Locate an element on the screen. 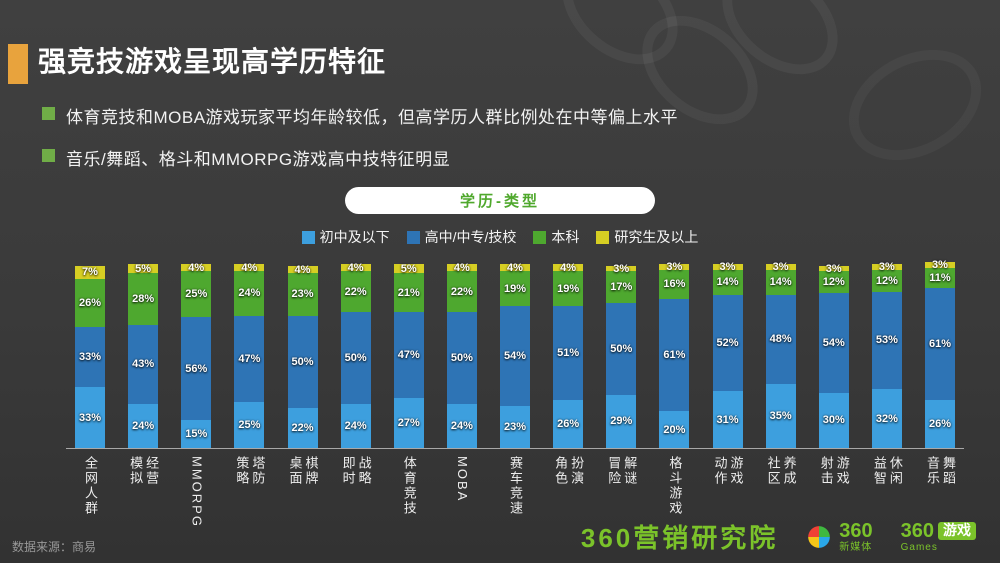  bar-segment: 12% is located at coordinates (833, 282).